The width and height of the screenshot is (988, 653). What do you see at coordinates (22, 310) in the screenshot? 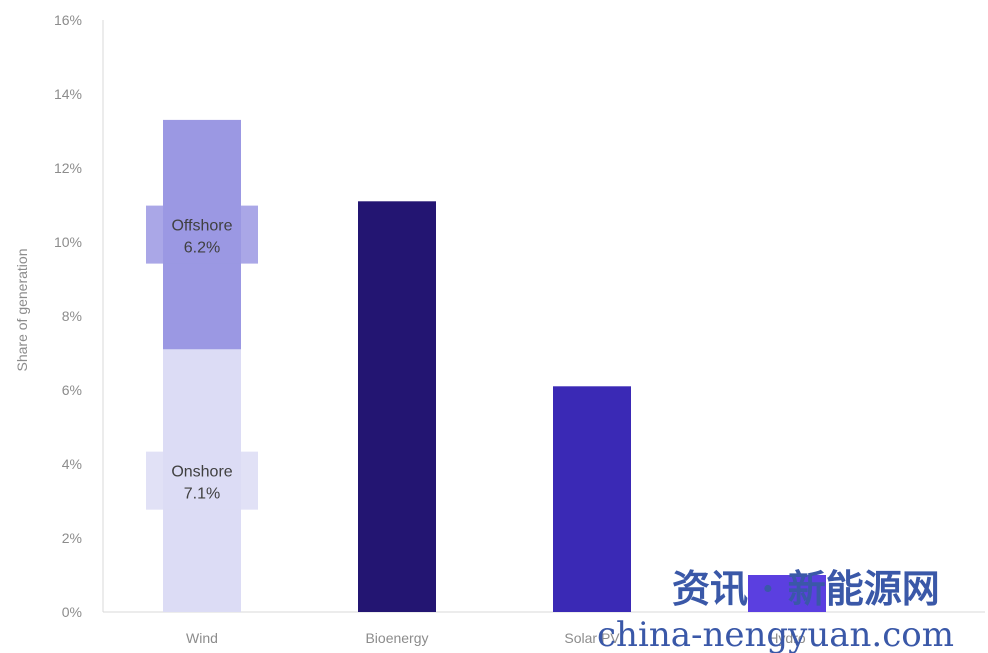
I see `y-axis-label: Share of generation` at bounding box center [22, 310].